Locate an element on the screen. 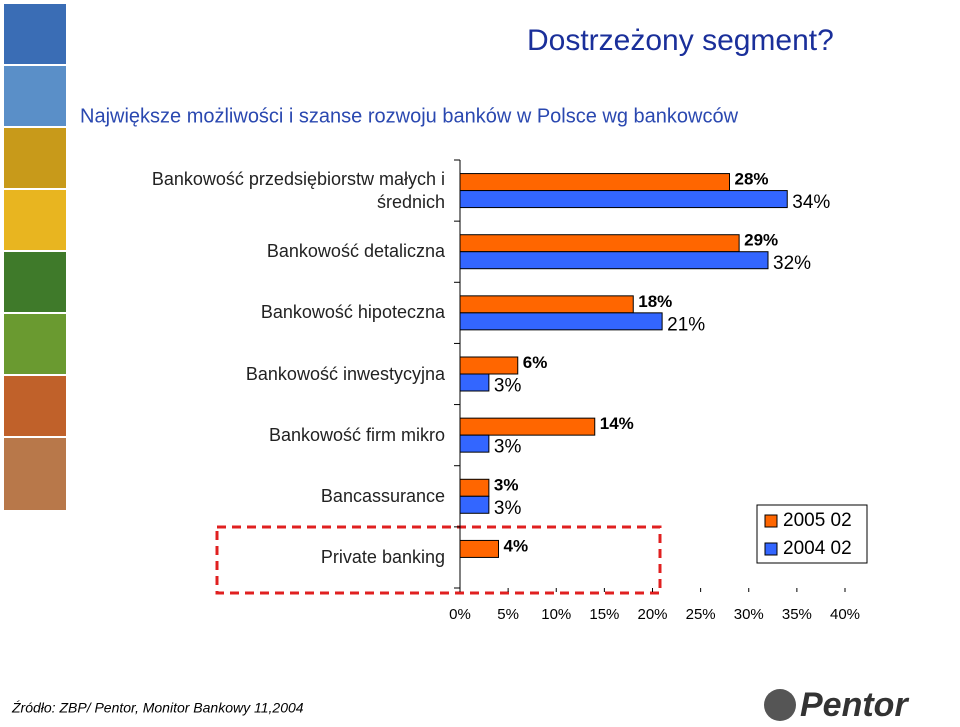  x-tick-label: 0% is located at coordinates (460, 614).